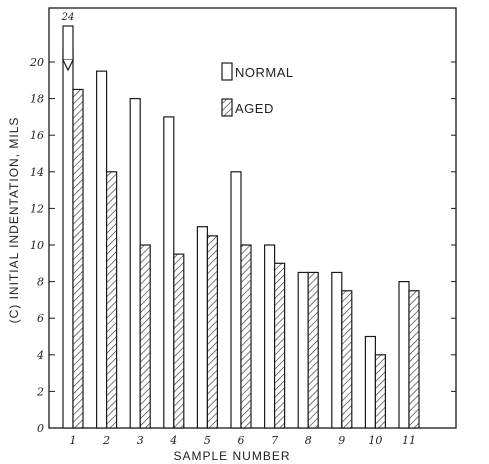 The width and height of the screenshot is (489, 464). Describe the element at coordinates (36, 62) in the screenshot. I see `y-tick-label-20: 20` at that location.